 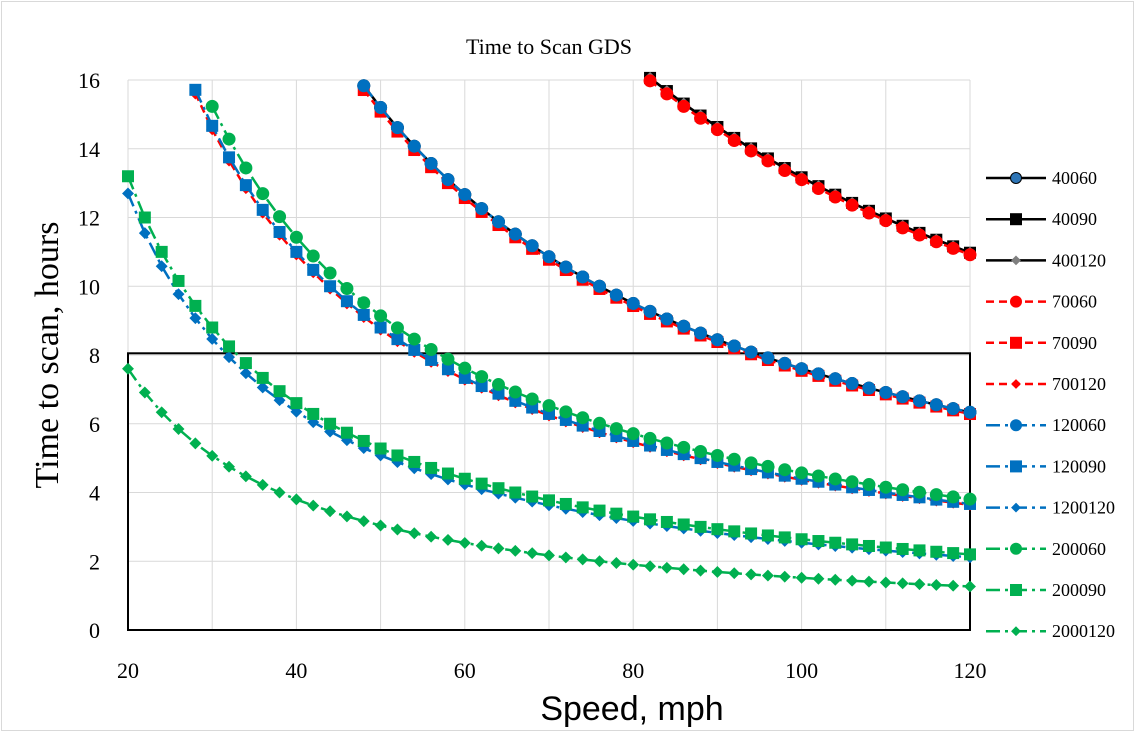 What do you see at coordinates (1079, 549) in the screenshot?
I see `legend-label: 200060` at bounding box center [1079, 549].